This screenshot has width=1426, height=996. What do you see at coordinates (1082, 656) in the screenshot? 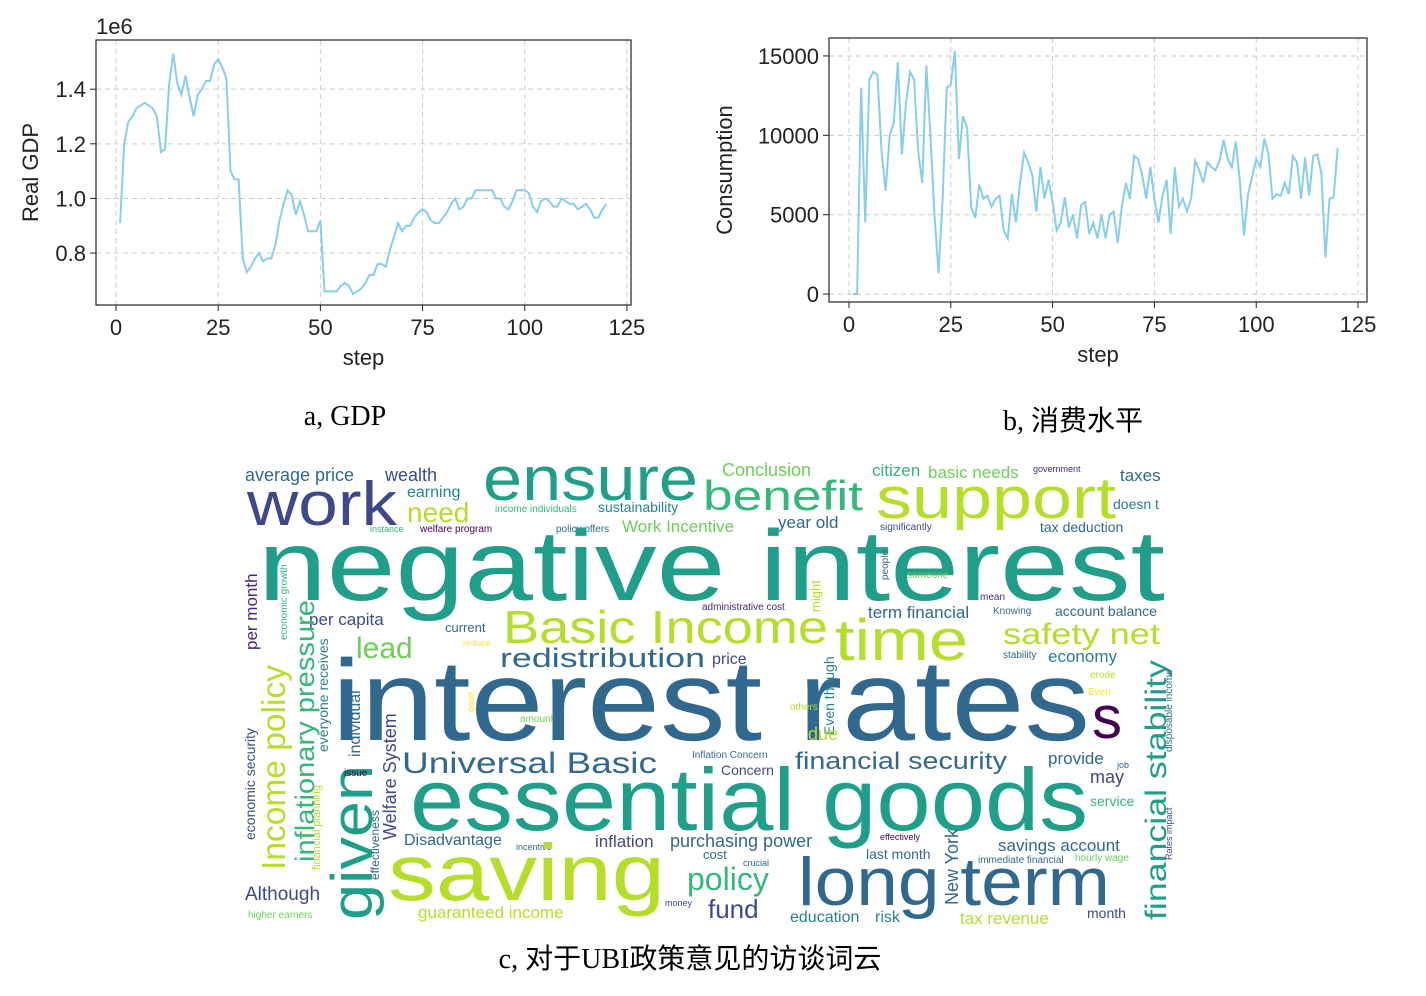
I see `word: economy` at bounding box center [1082, 656].